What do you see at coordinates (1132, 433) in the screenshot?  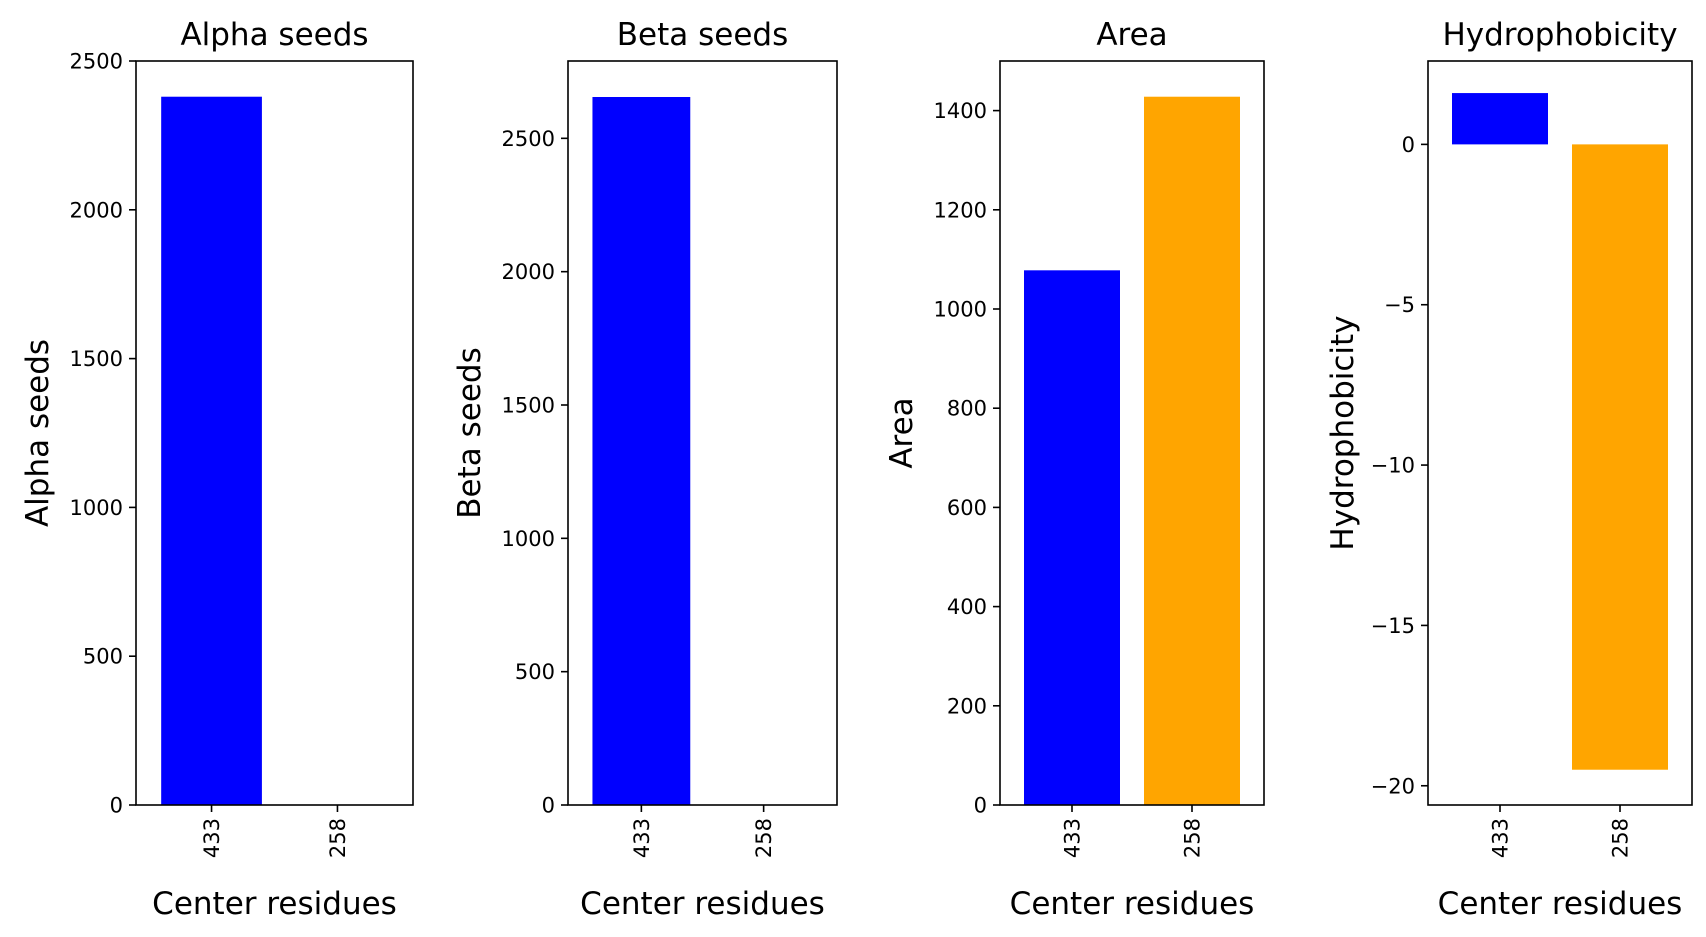 I see `axes-frame-area` at bounding box center [1132, 433].